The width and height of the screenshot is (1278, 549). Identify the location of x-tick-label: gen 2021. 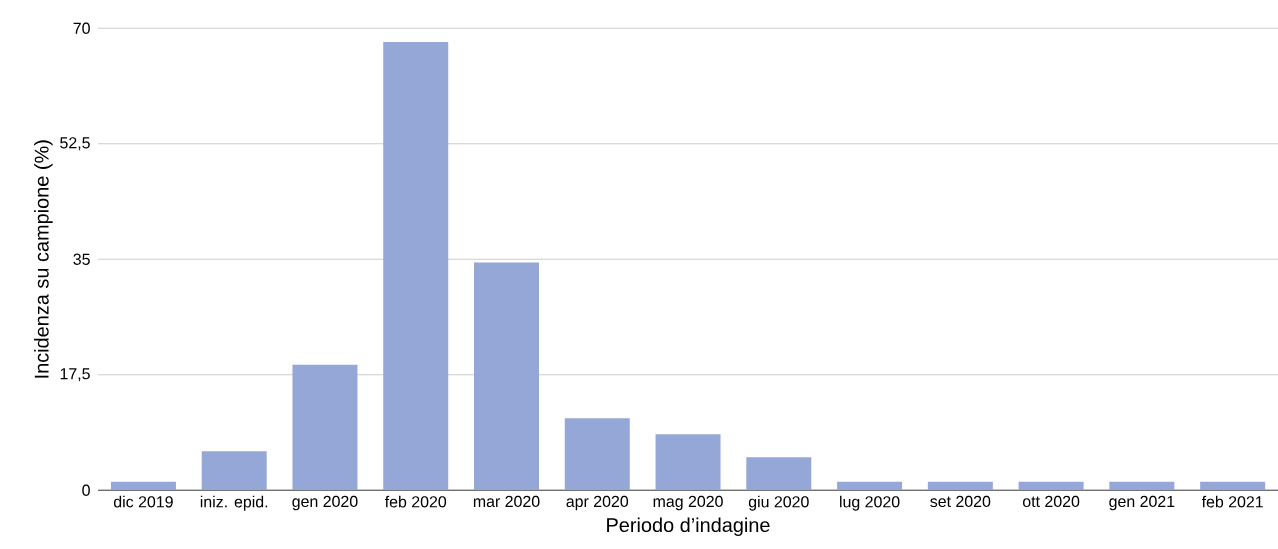
(1142, 503).